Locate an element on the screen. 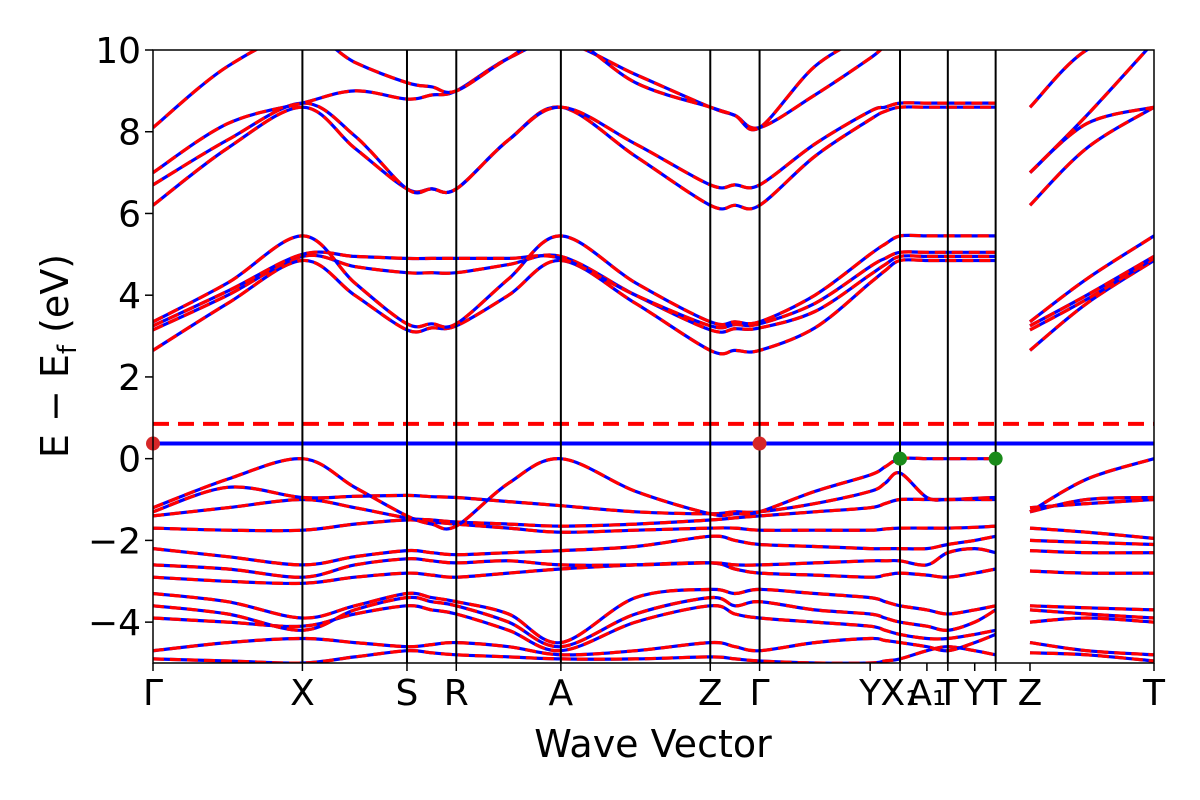 Image resolution: width=1200 pixels, height=800 pixels. x-tick-label-7: Y is located at coordinates (870, 693).